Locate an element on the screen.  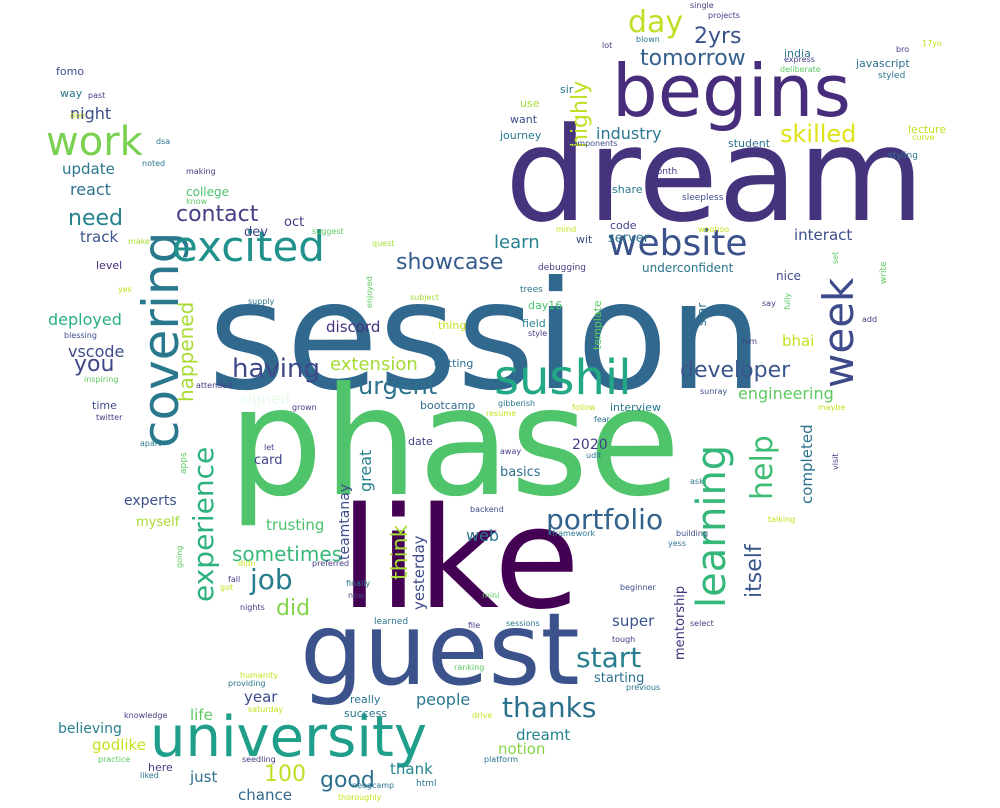
word-react: react is located at coordinates (90, 189).